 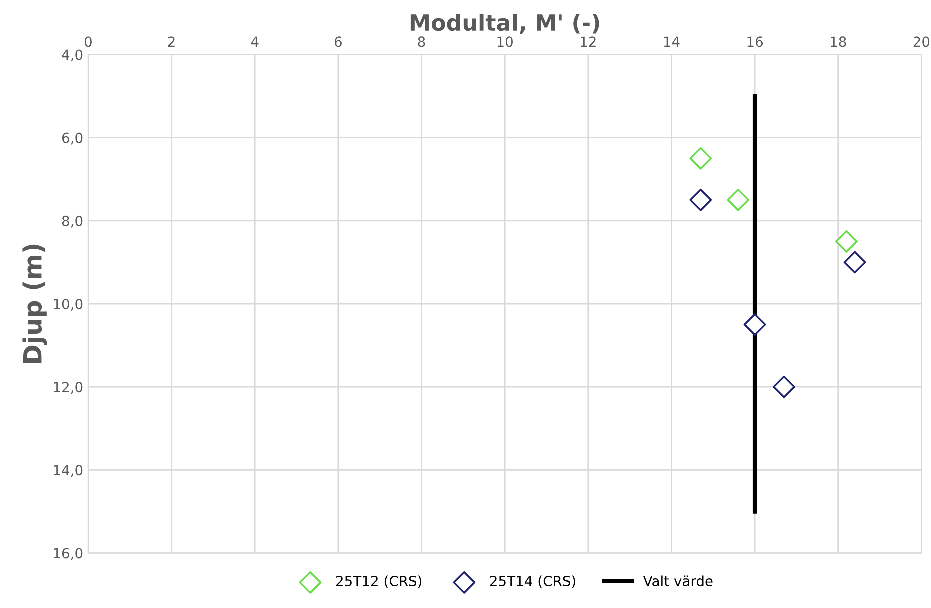 What do you see at coordinates (922, 42) in the screenshot?
I see `x-tick-label: 20` at bounding box center [922, 42].